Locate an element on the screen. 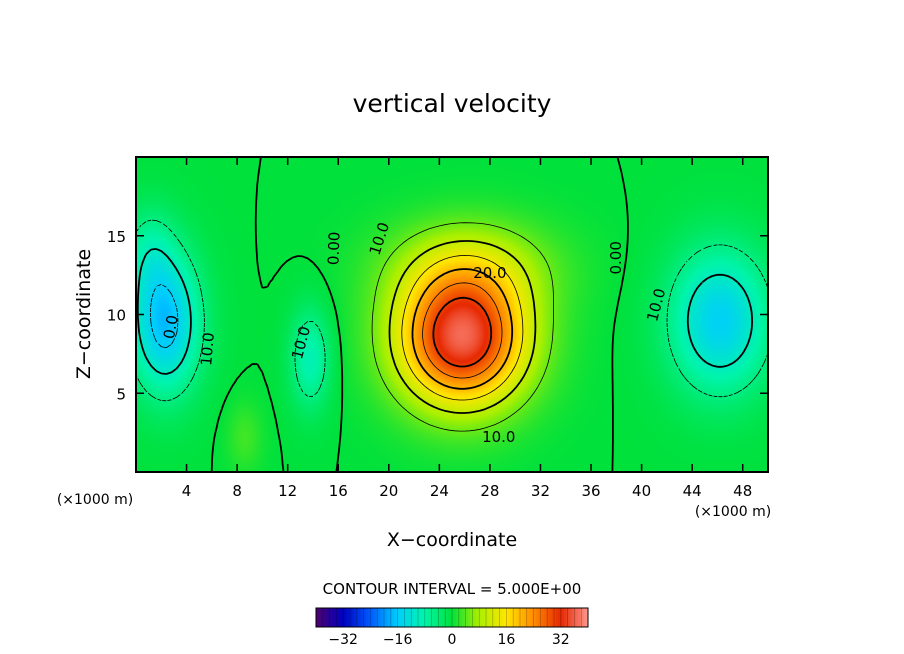  colorbar-tick-label: −16 is located at coordinates (398, 640).